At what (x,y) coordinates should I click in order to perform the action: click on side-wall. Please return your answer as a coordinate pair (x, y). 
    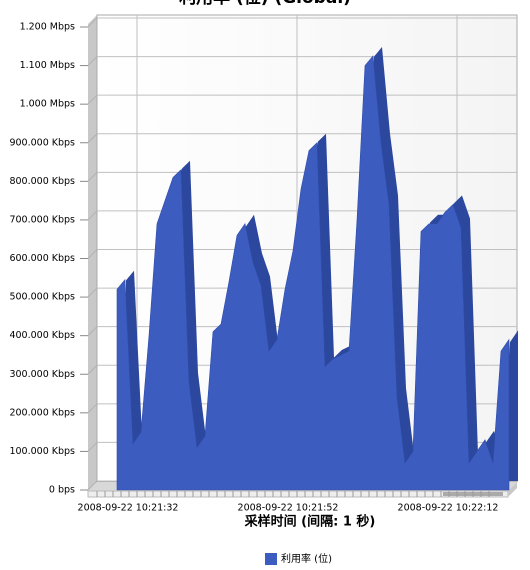
    Looking at the image, I should click on (92, 253).